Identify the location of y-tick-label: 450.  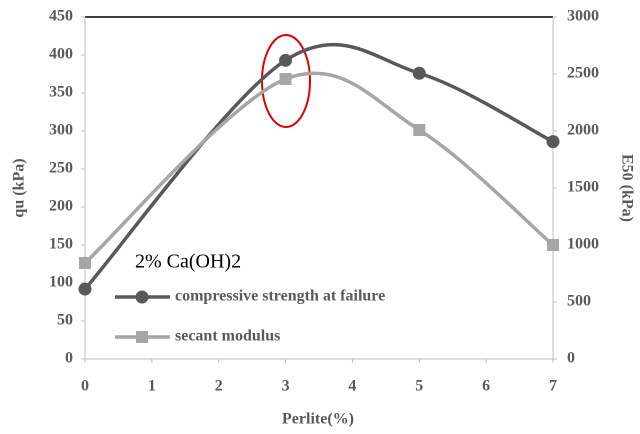
(61, 16).